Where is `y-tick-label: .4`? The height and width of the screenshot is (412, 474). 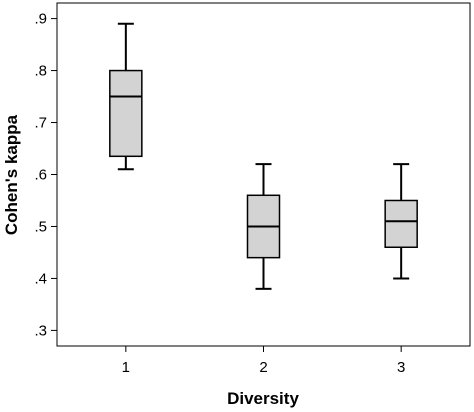
y-tick-label: .4 is located at coordinates (40, 278).